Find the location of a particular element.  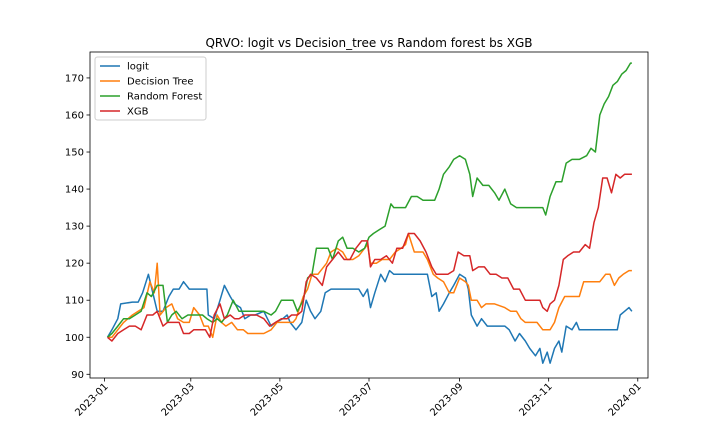

legend-label-1: Decision Tree is located at coordinates (160, 82).